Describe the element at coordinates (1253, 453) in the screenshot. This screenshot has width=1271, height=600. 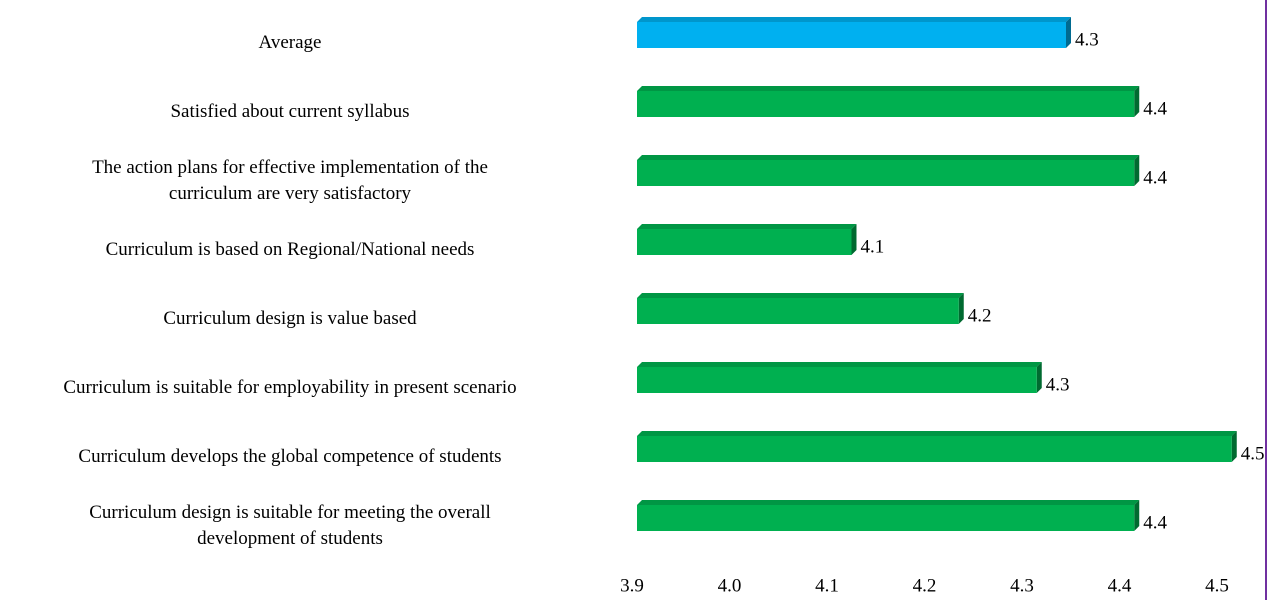
I see `data-label: 4.5` at that location.